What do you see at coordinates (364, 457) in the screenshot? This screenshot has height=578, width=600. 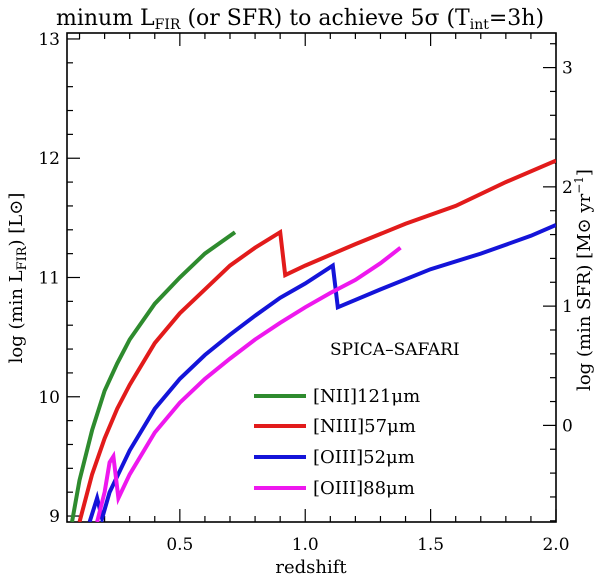 I see `legend-label-oiii52: [OIII]52μm` at bounding box center [364, 457].